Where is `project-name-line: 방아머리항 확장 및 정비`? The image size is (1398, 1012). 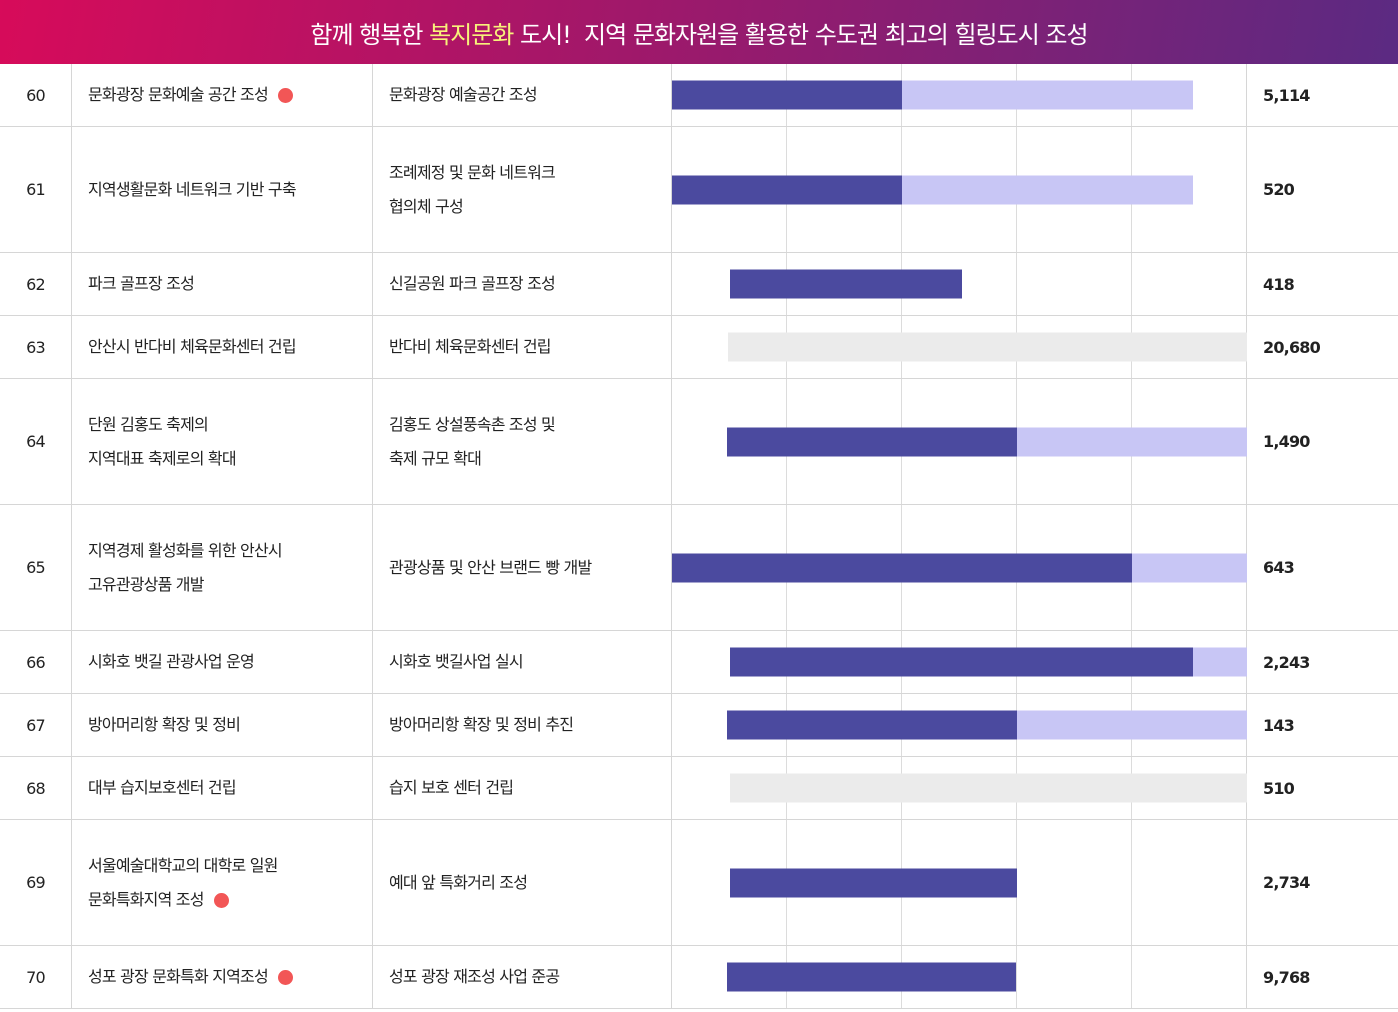 project-name-line: 방아머리항 확장 및 정비 is located at coordinates (164, 725).